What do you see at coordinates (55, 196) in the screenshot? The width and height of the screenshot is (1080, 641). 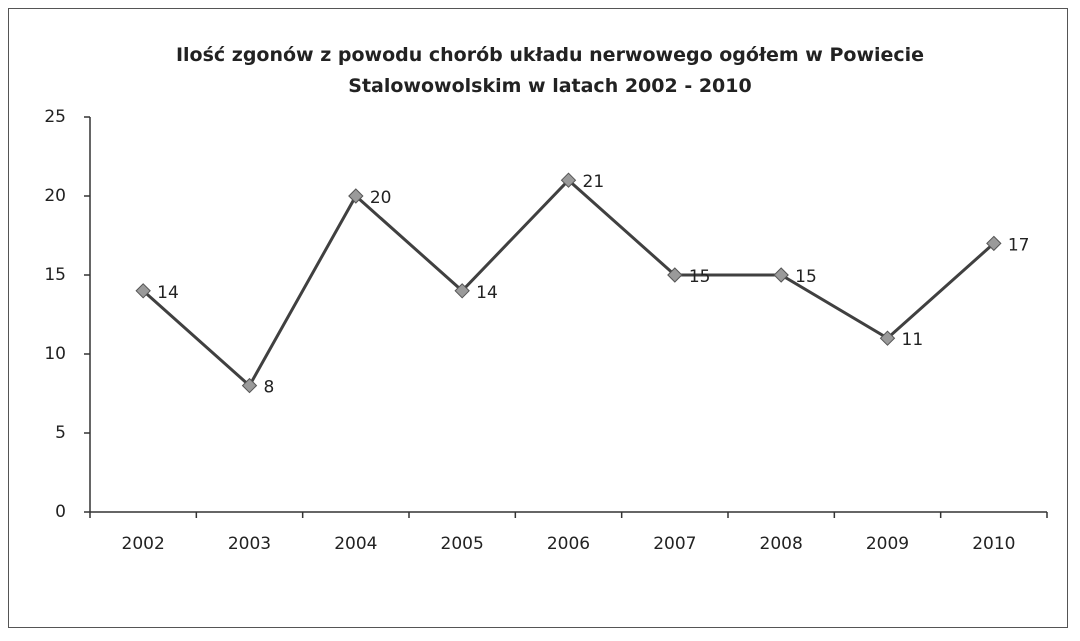 I see `y-tick-label: 20` at bounding box center [55, 196].